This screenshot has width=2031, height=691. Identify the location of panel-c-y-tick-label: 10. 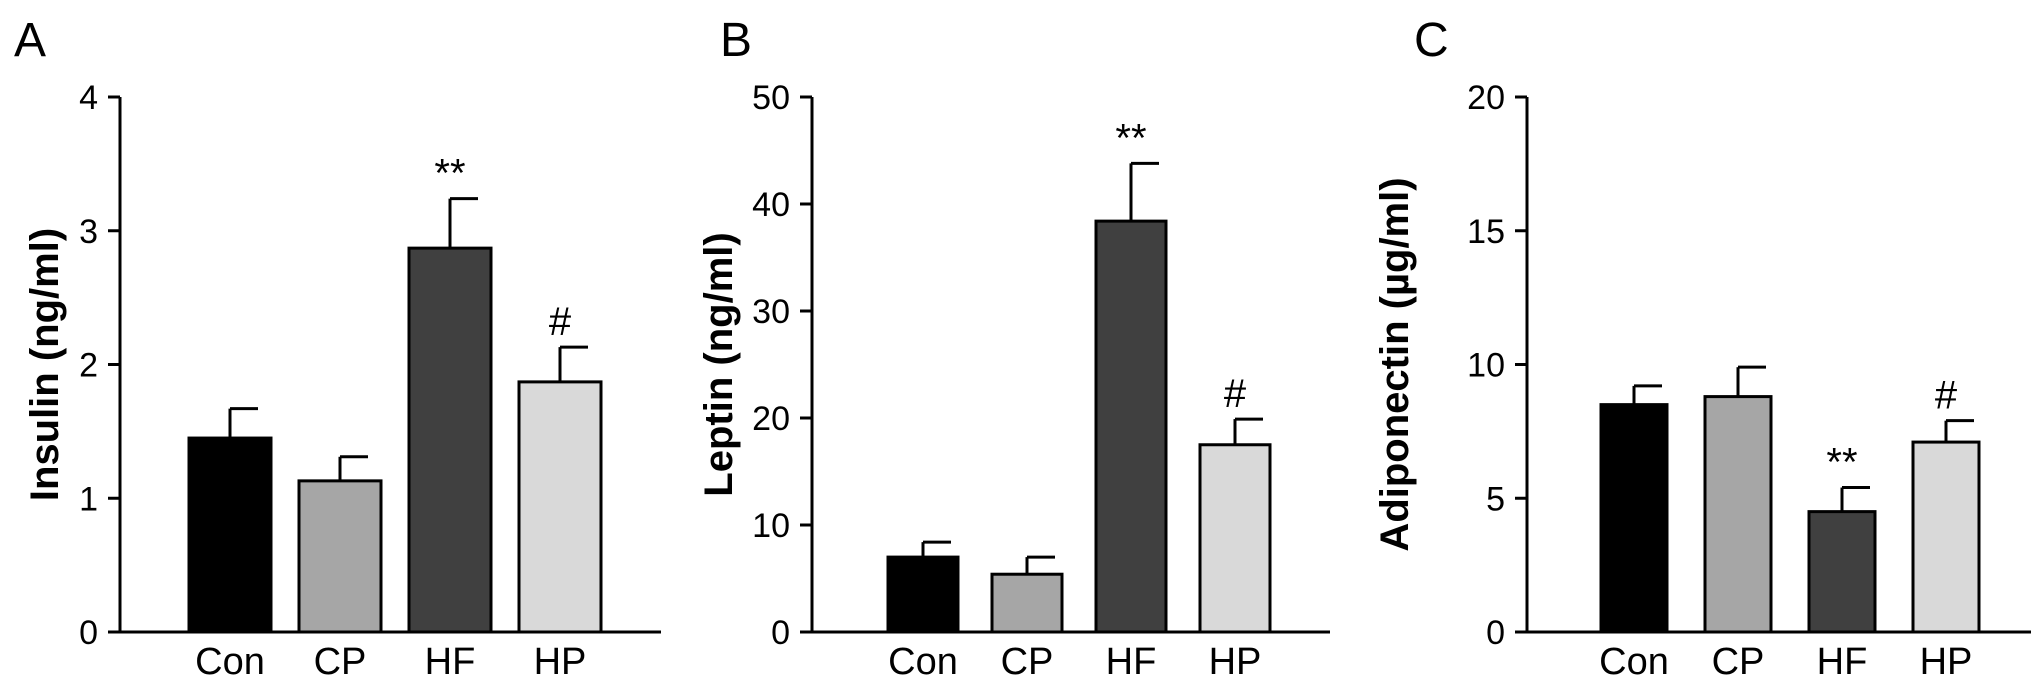
(1486, 366).